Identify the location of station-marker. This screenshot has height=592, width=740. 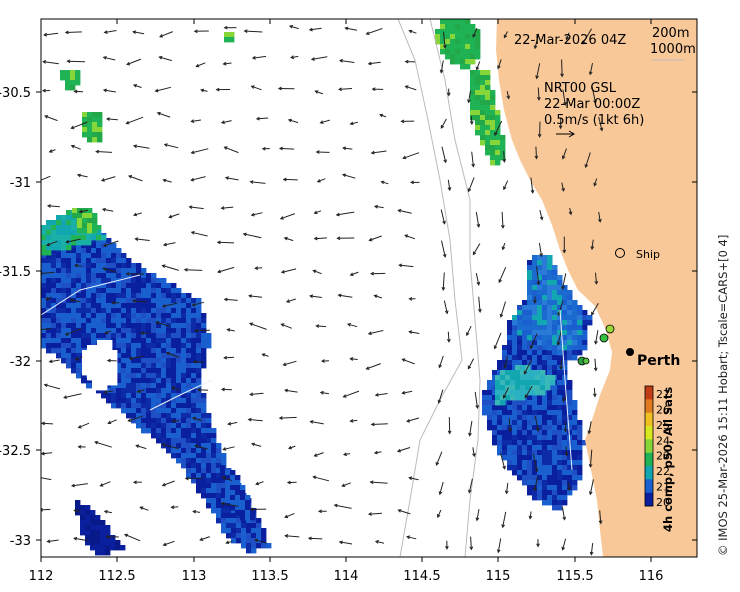
(586, 361).